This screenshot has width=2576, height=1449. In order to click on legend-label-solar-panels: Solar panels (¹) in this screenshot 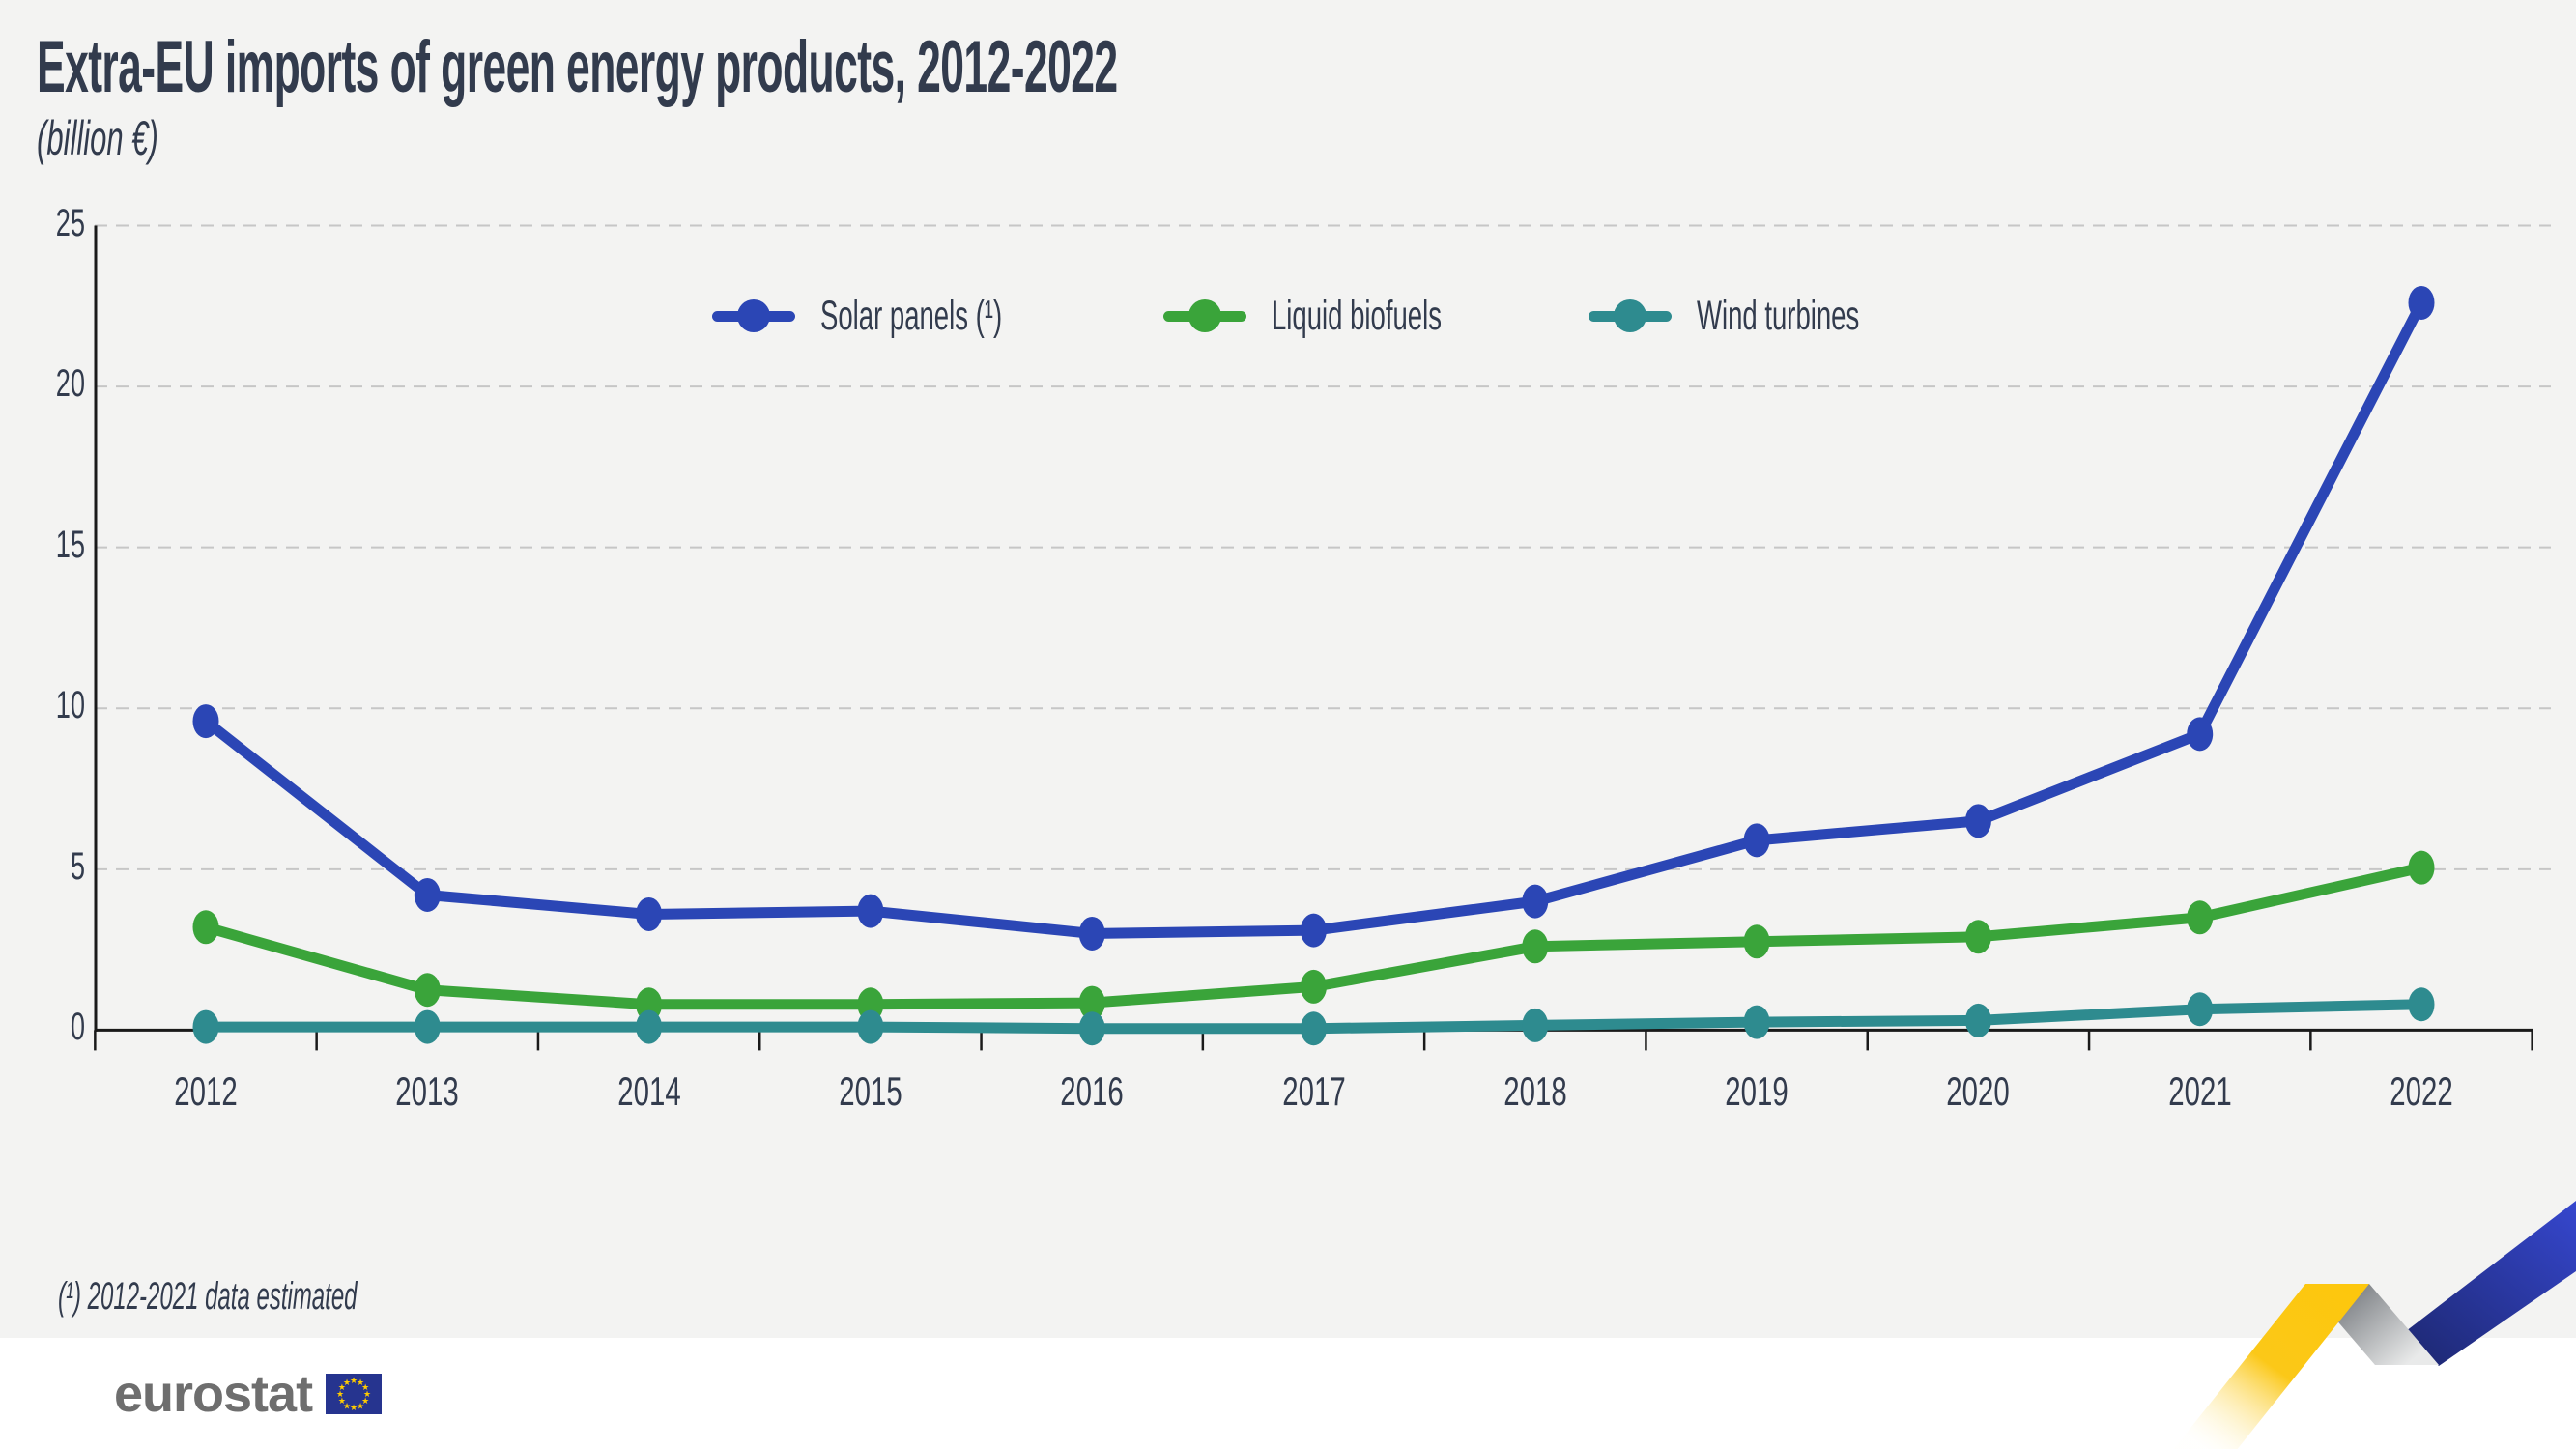, I will do `click(912, 315)`.